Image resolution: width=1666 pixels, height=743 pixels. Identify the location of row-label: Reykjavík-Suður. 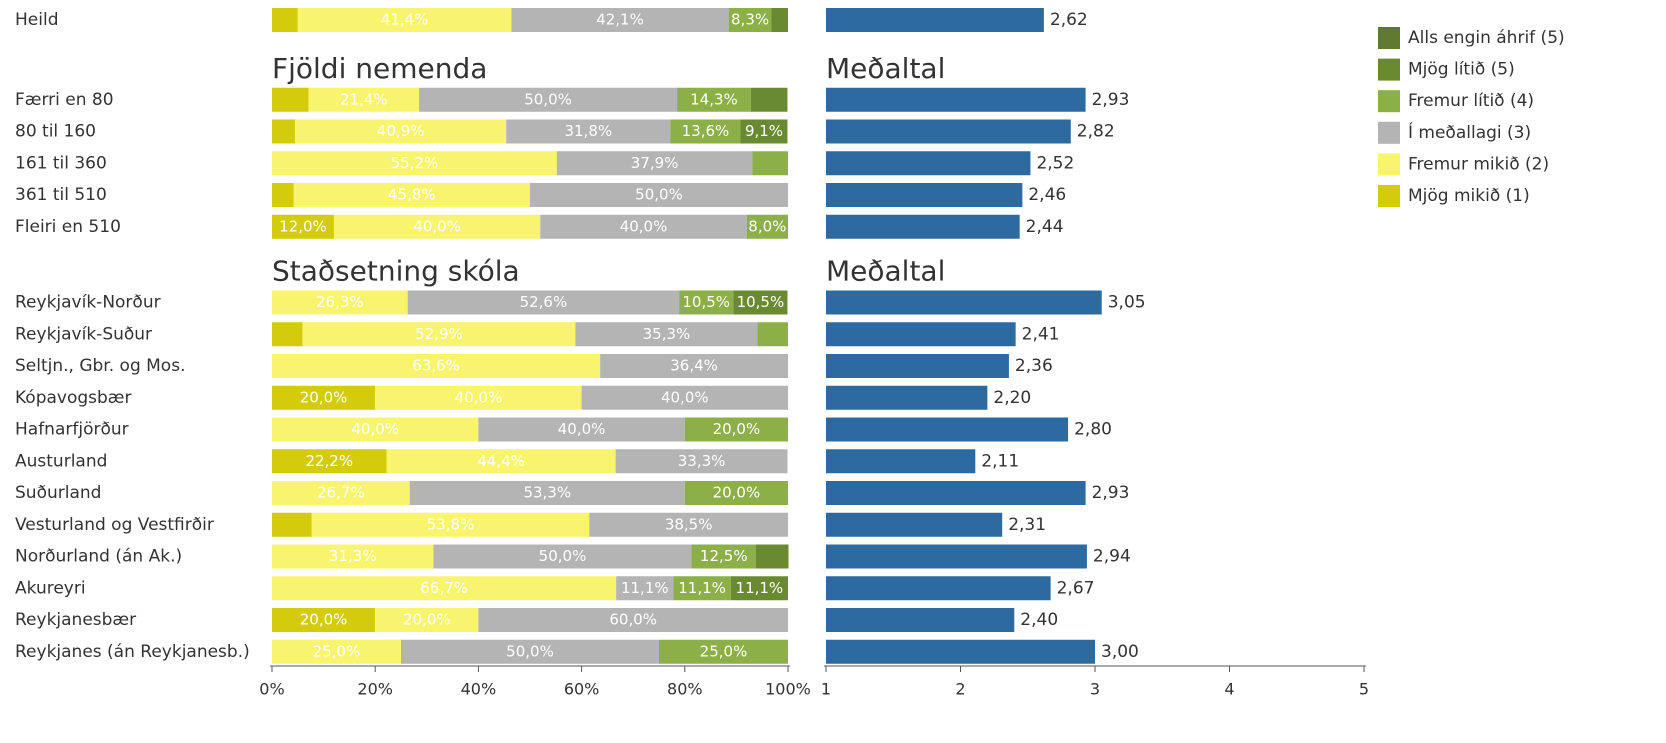
(83, 334).